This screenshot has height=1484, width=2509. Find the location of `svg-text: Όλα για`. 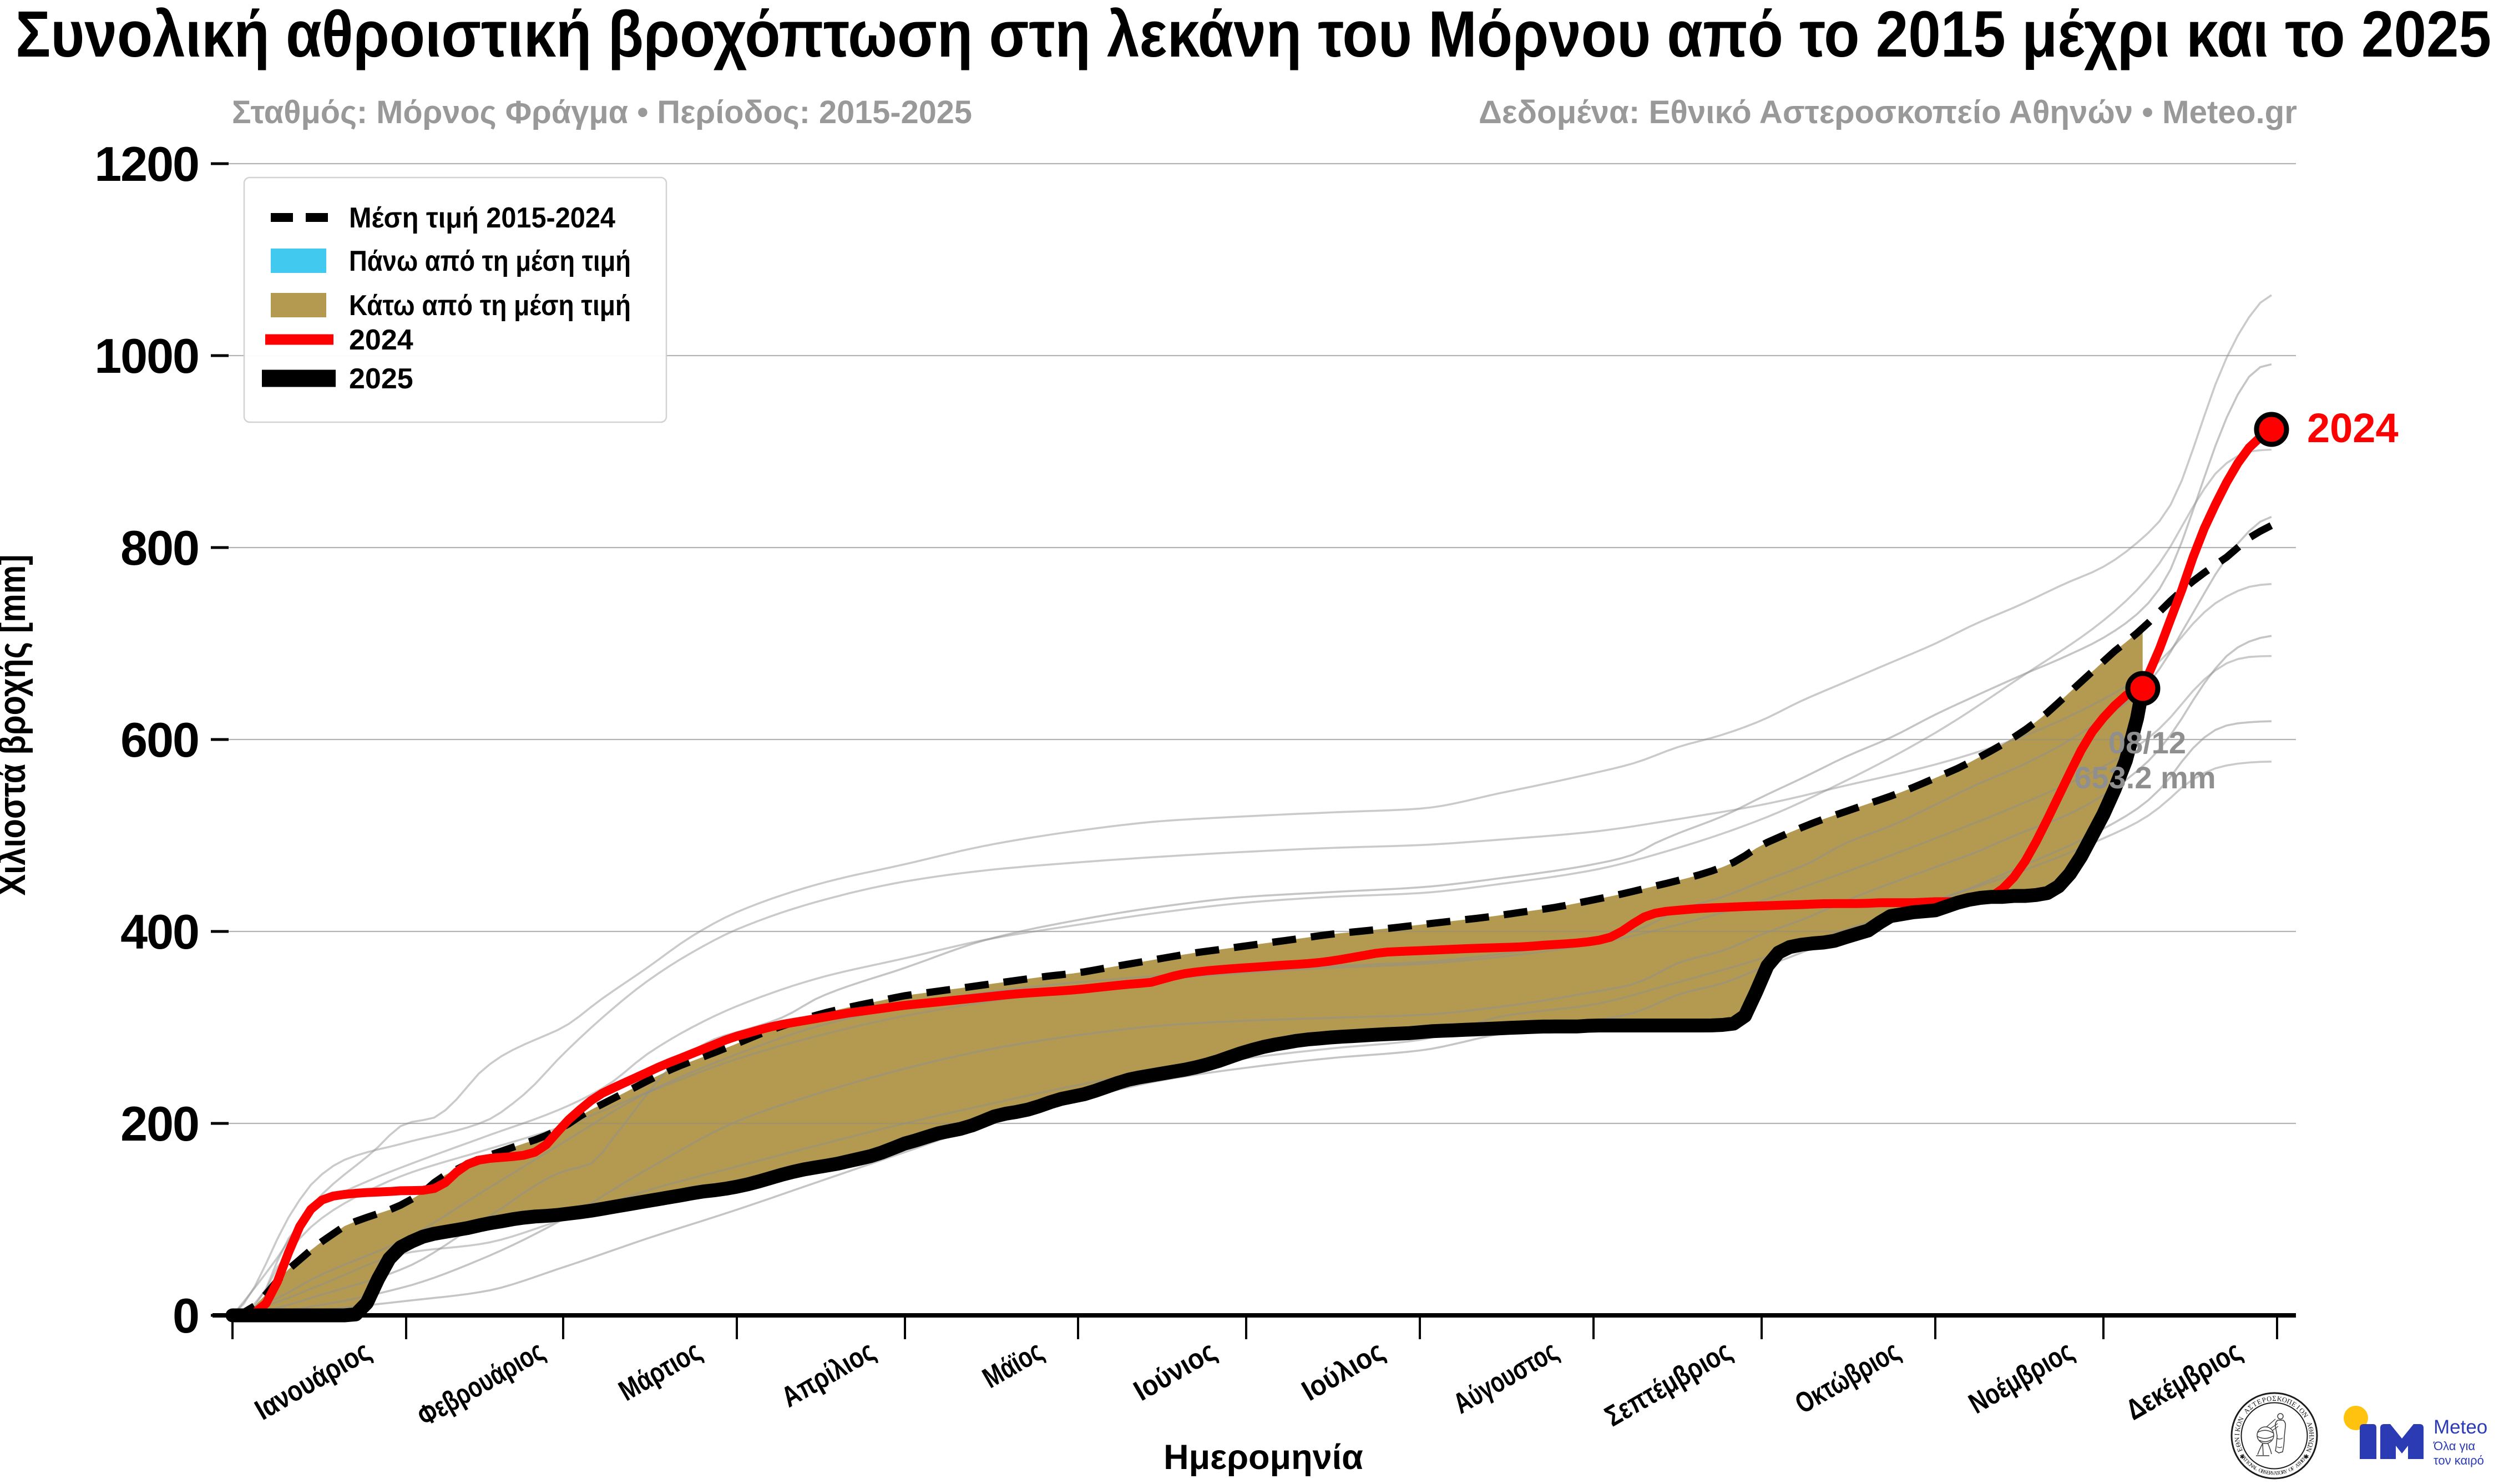

svg-text: Όλα για is located at coordinates (2454, 1446).